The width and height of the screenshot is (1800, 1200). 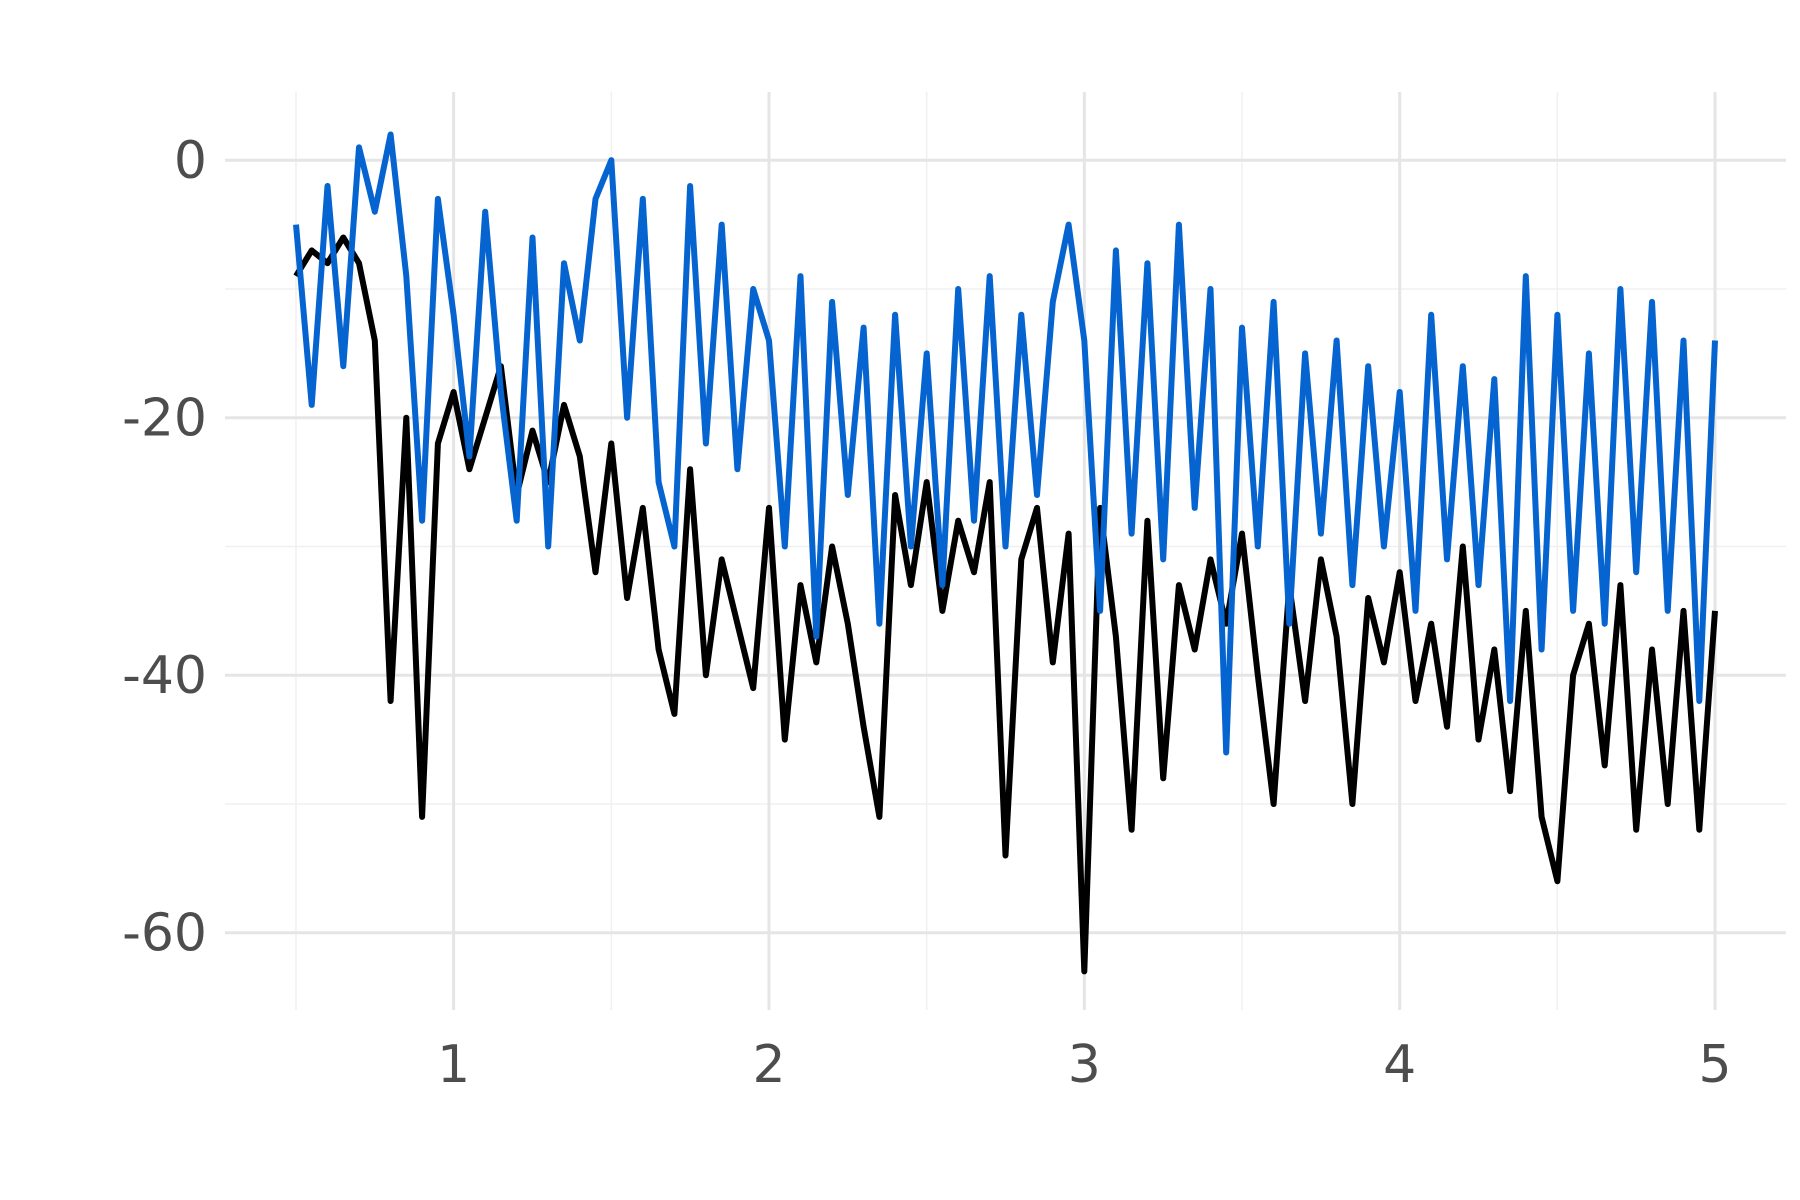 I want to click on x-tick-label: 3, so click(x=1084, y=1065).